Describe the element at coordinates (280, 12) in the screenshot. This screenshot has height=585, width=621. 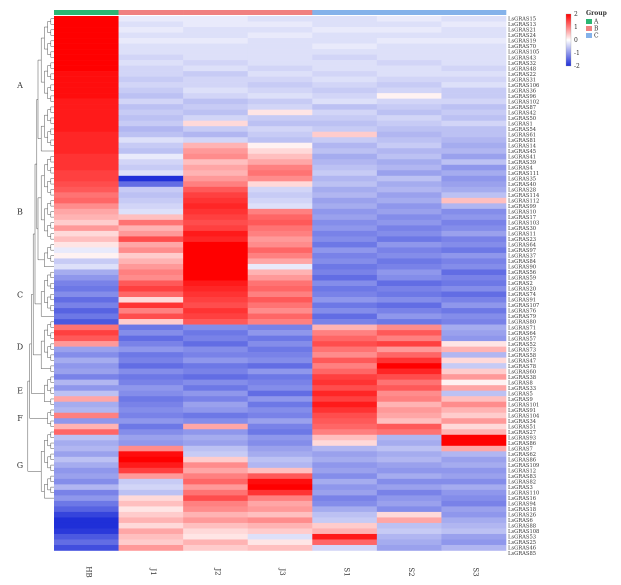
I see `group-annotation-bar` at that location.